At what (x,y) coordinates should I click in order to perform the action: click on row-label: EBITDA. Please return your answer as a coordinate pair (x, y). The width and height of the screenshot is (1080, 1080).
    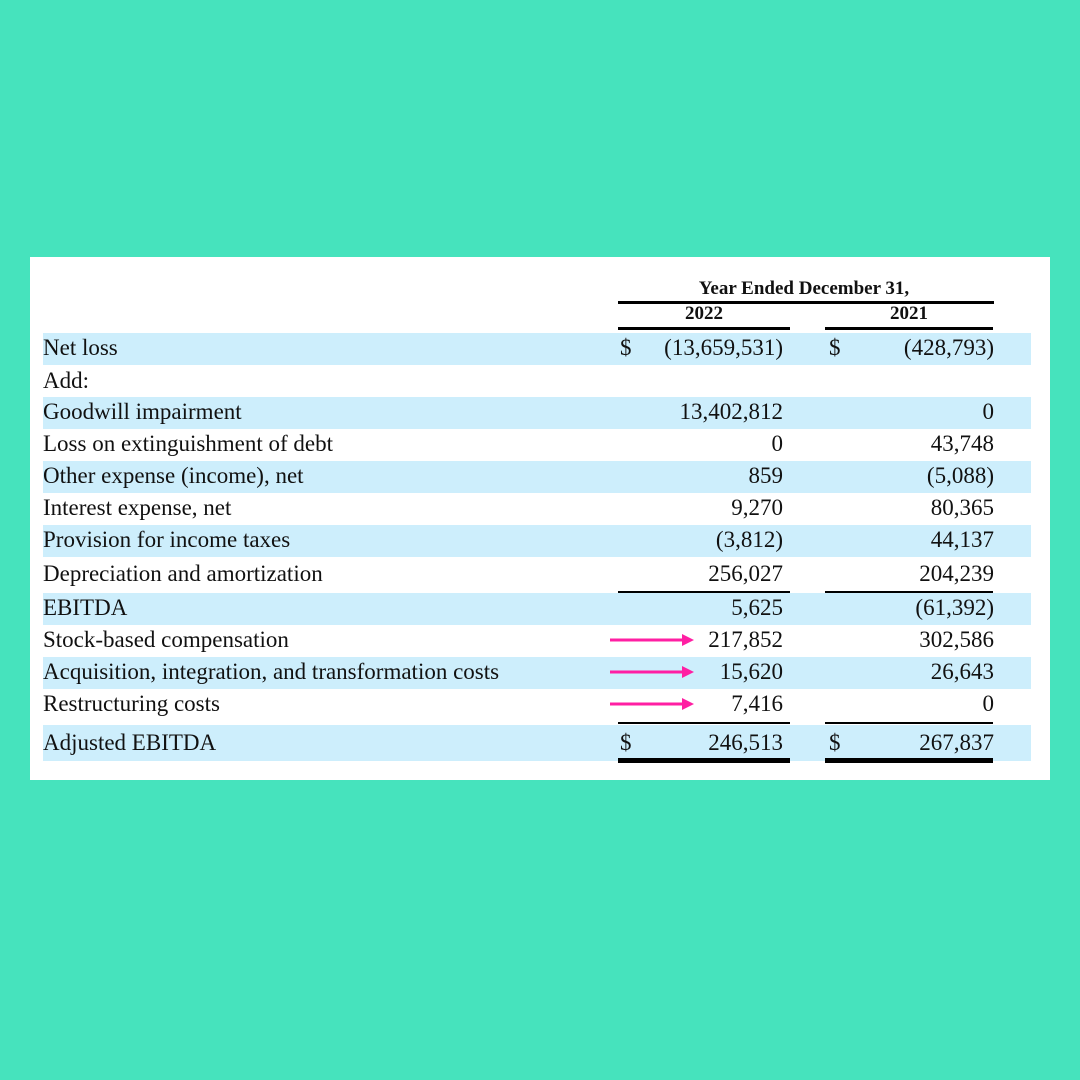
    Looking at the image, I should click on (85, 607).